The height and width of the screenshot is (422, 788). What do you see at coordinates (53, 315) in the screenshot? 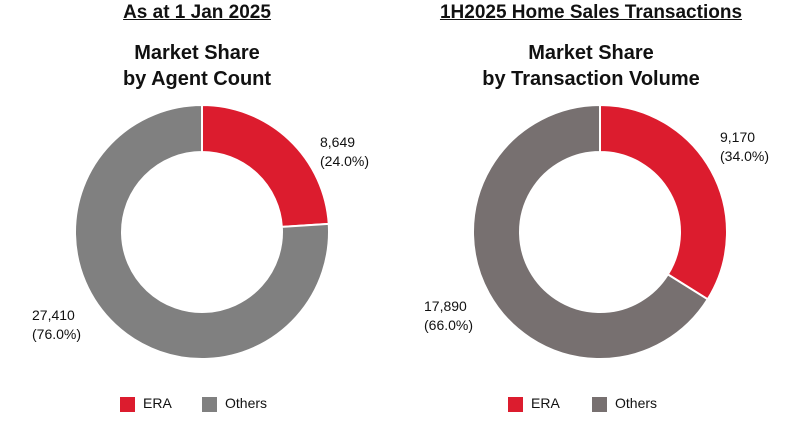
I see `others-value-label: 27,410` at bounding box center [53, 315].